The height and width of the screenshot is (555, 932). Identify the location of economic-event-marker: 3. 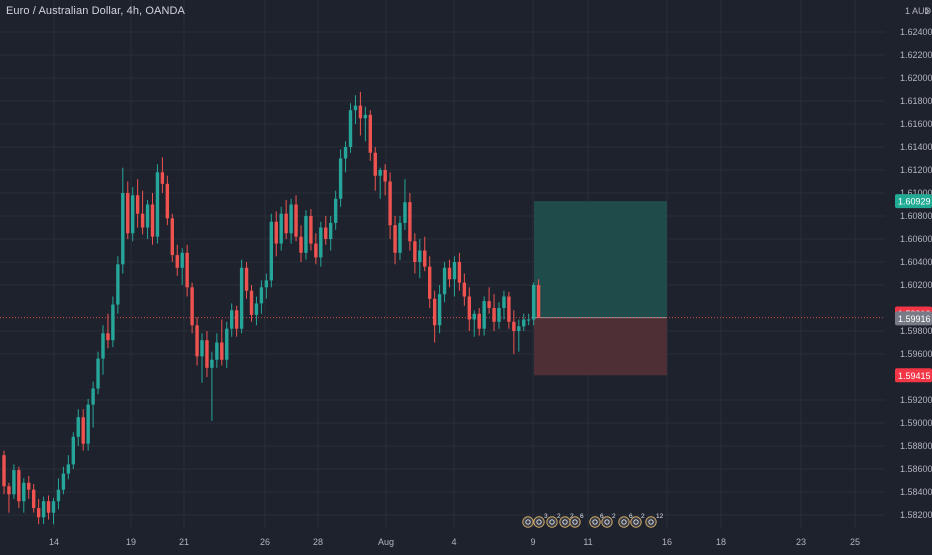
(540, 520).